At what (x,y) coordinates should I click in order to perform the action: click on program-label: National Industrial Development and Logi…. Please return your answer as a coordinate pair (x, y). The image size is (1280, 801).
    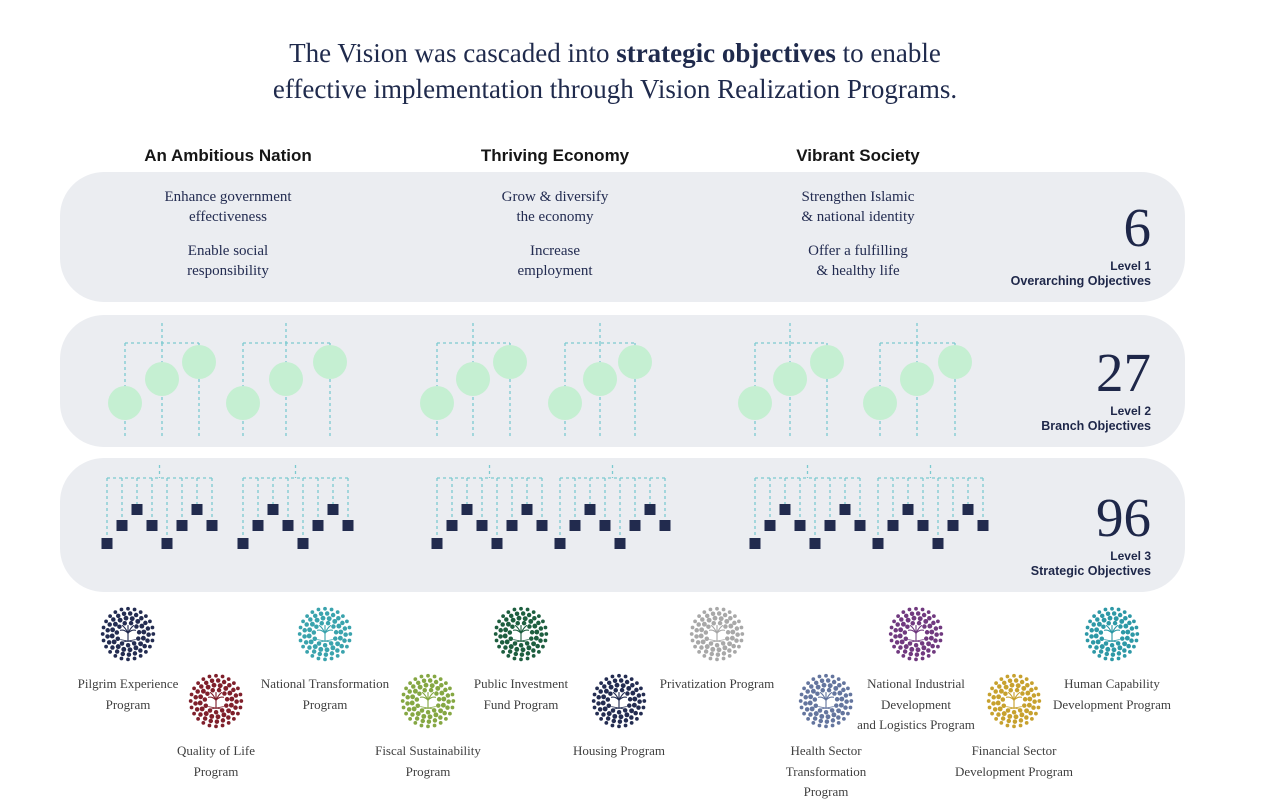
    Looking at the image, I should click on (916, 704).